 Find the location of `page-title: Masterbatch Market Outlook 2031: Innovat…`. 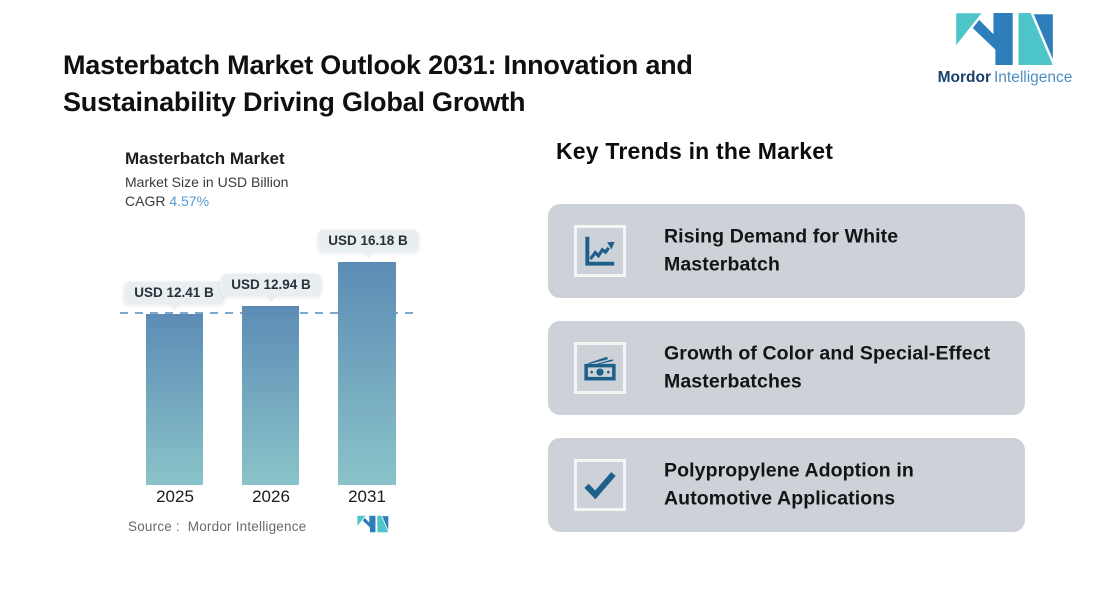

page-title: Masterbatch Market Outlook 2031: Innovat… is located at coordinates (428, 83).